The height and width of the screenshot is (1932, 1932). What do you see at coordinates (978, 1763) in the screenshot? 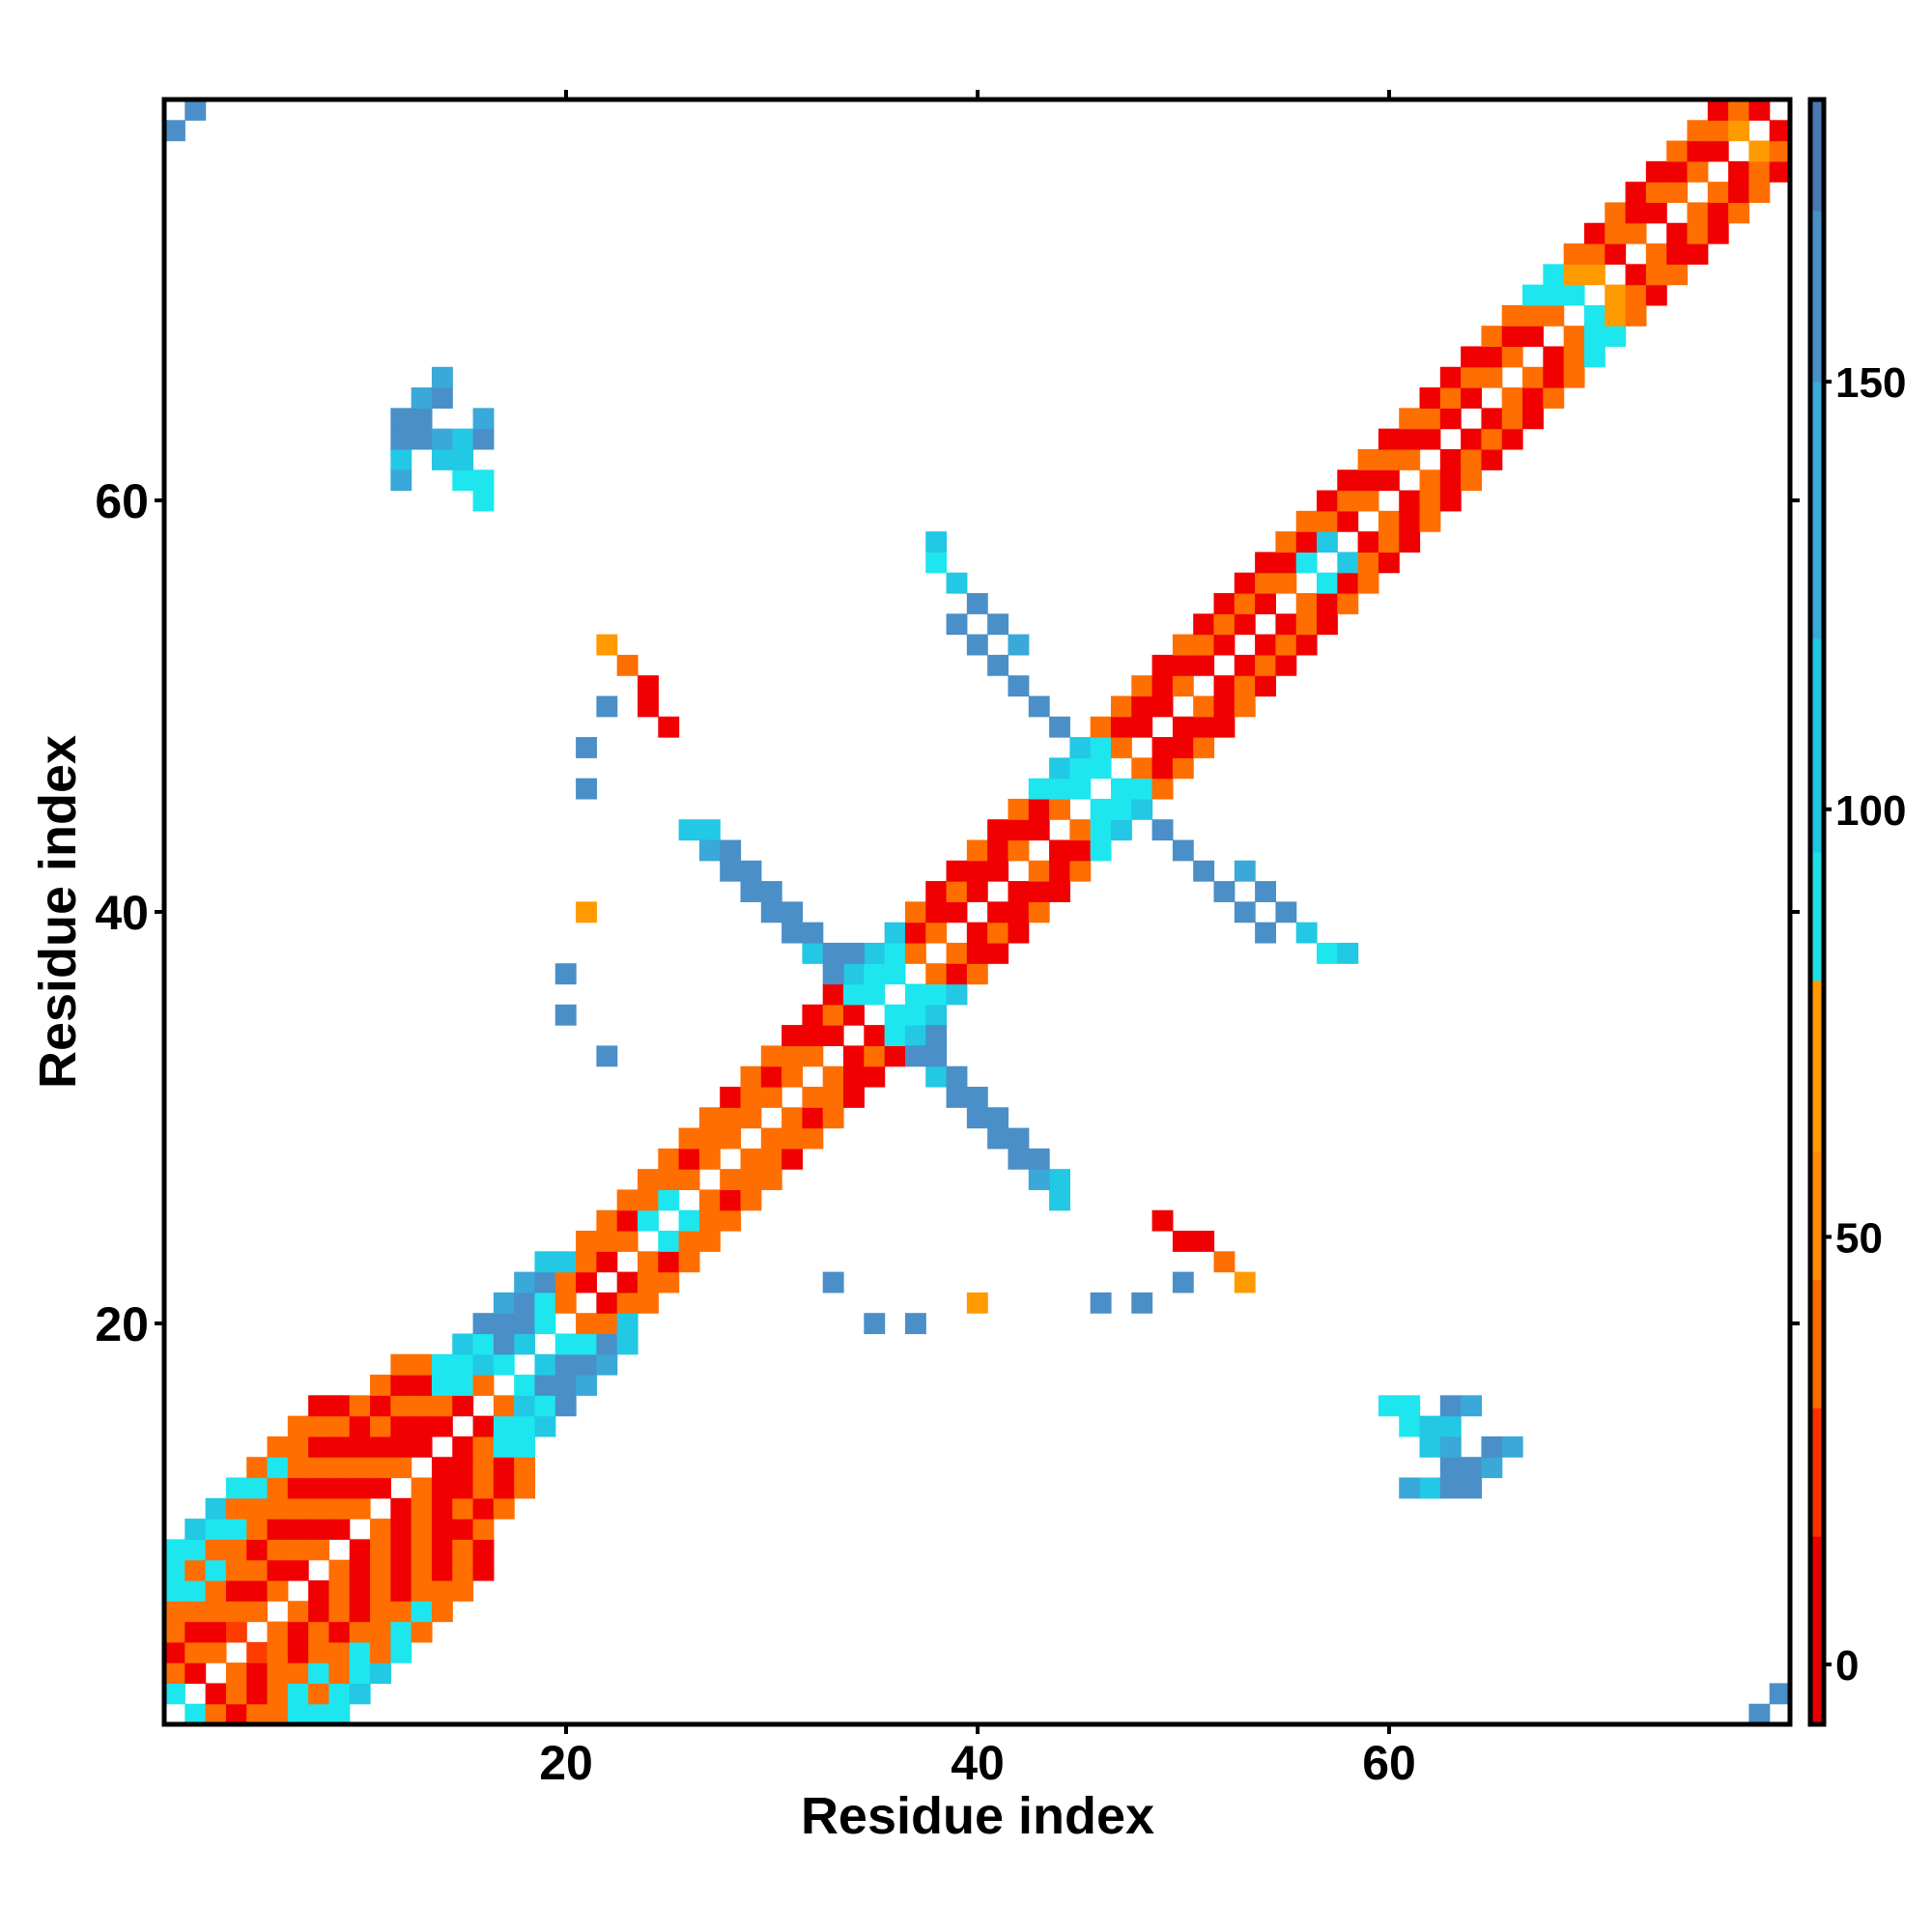
I see `x-tick-label: 40` at bounding box center [978, 1763].